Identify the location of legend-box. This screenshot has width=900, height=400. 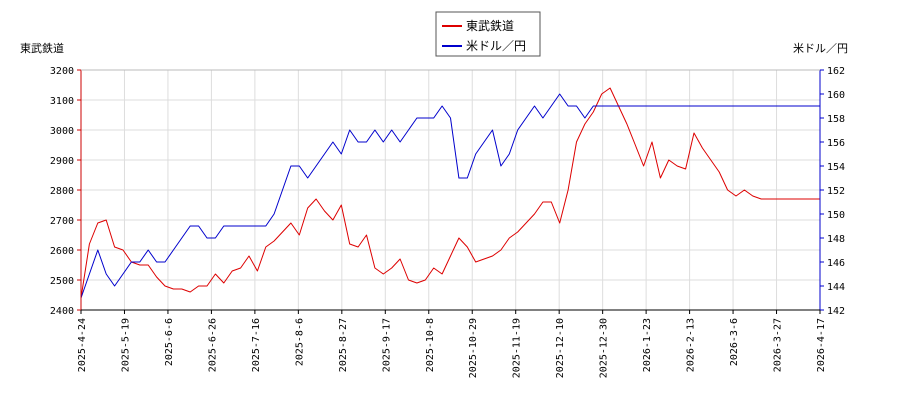
(488, 34).